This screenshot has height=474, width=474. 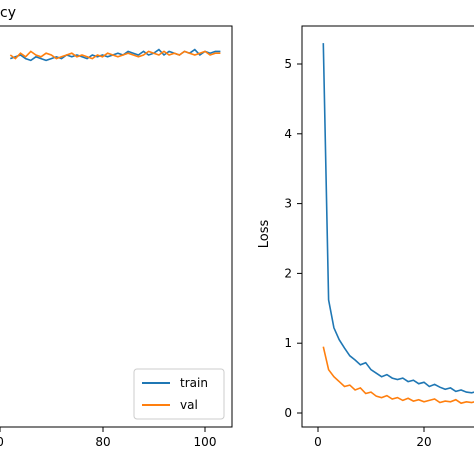 What do you see at coordinates (264, 234) in the screenshot?
I see `loss-y-axis-label: Loss` at bounding box center [264, 234].